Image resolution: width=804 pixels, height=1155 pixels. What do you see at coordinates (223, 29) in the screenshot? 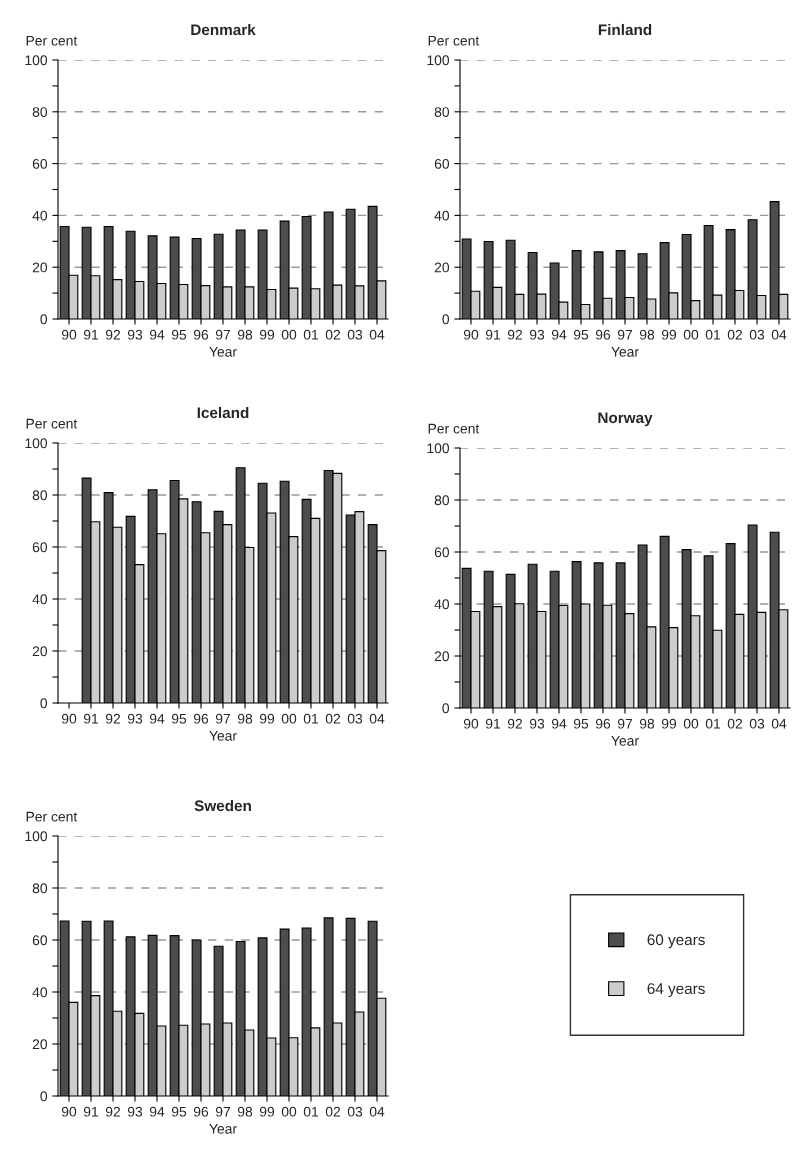
I see `chart-title: Denmark` at bounding box center [223, 29].